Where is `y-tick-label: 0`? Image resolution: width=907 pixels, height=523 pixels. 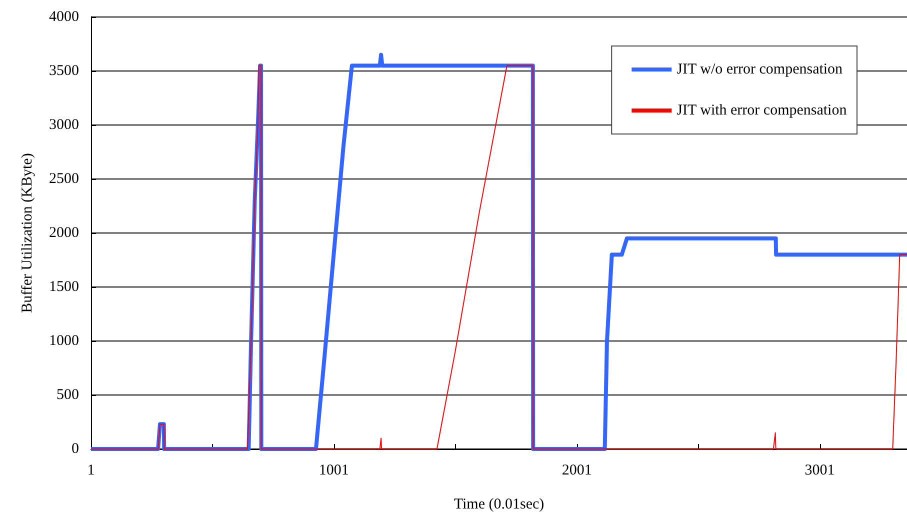 y-tick-label: 0 is located at coordinates (75, 449).